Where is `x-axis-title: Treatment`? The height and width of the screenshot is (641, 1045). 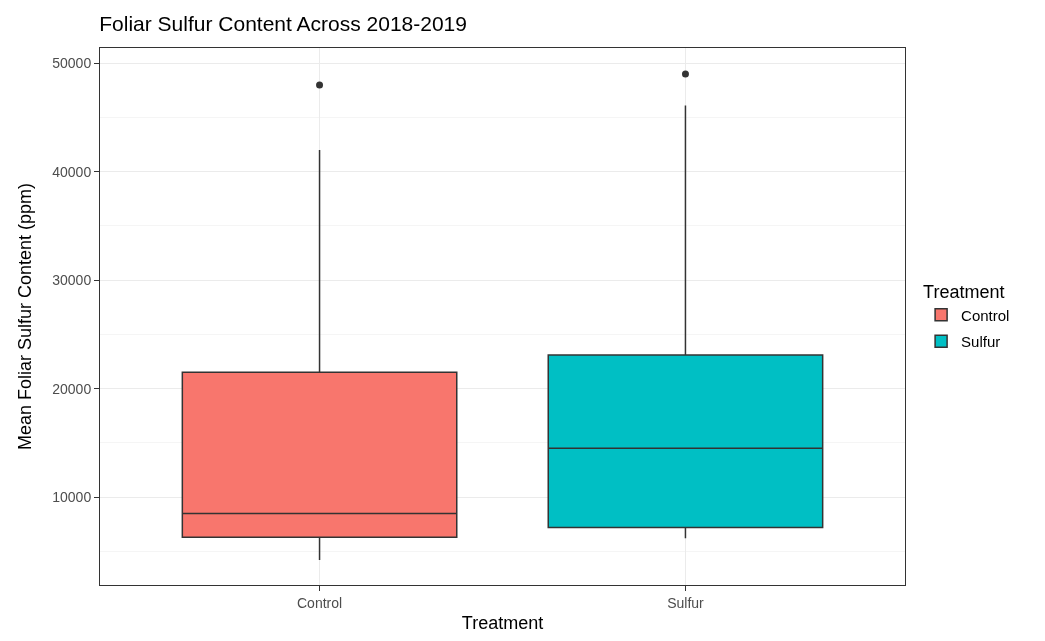 x-axis-title: Treatment is located at coordinates (502, 622).